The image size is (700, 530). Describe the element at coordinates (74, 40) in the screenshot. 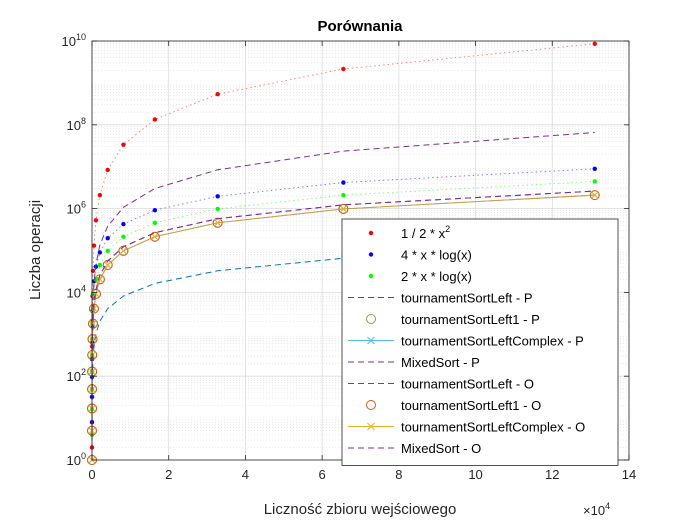

I see `y-tick-label: 10¹⁰` at that location.